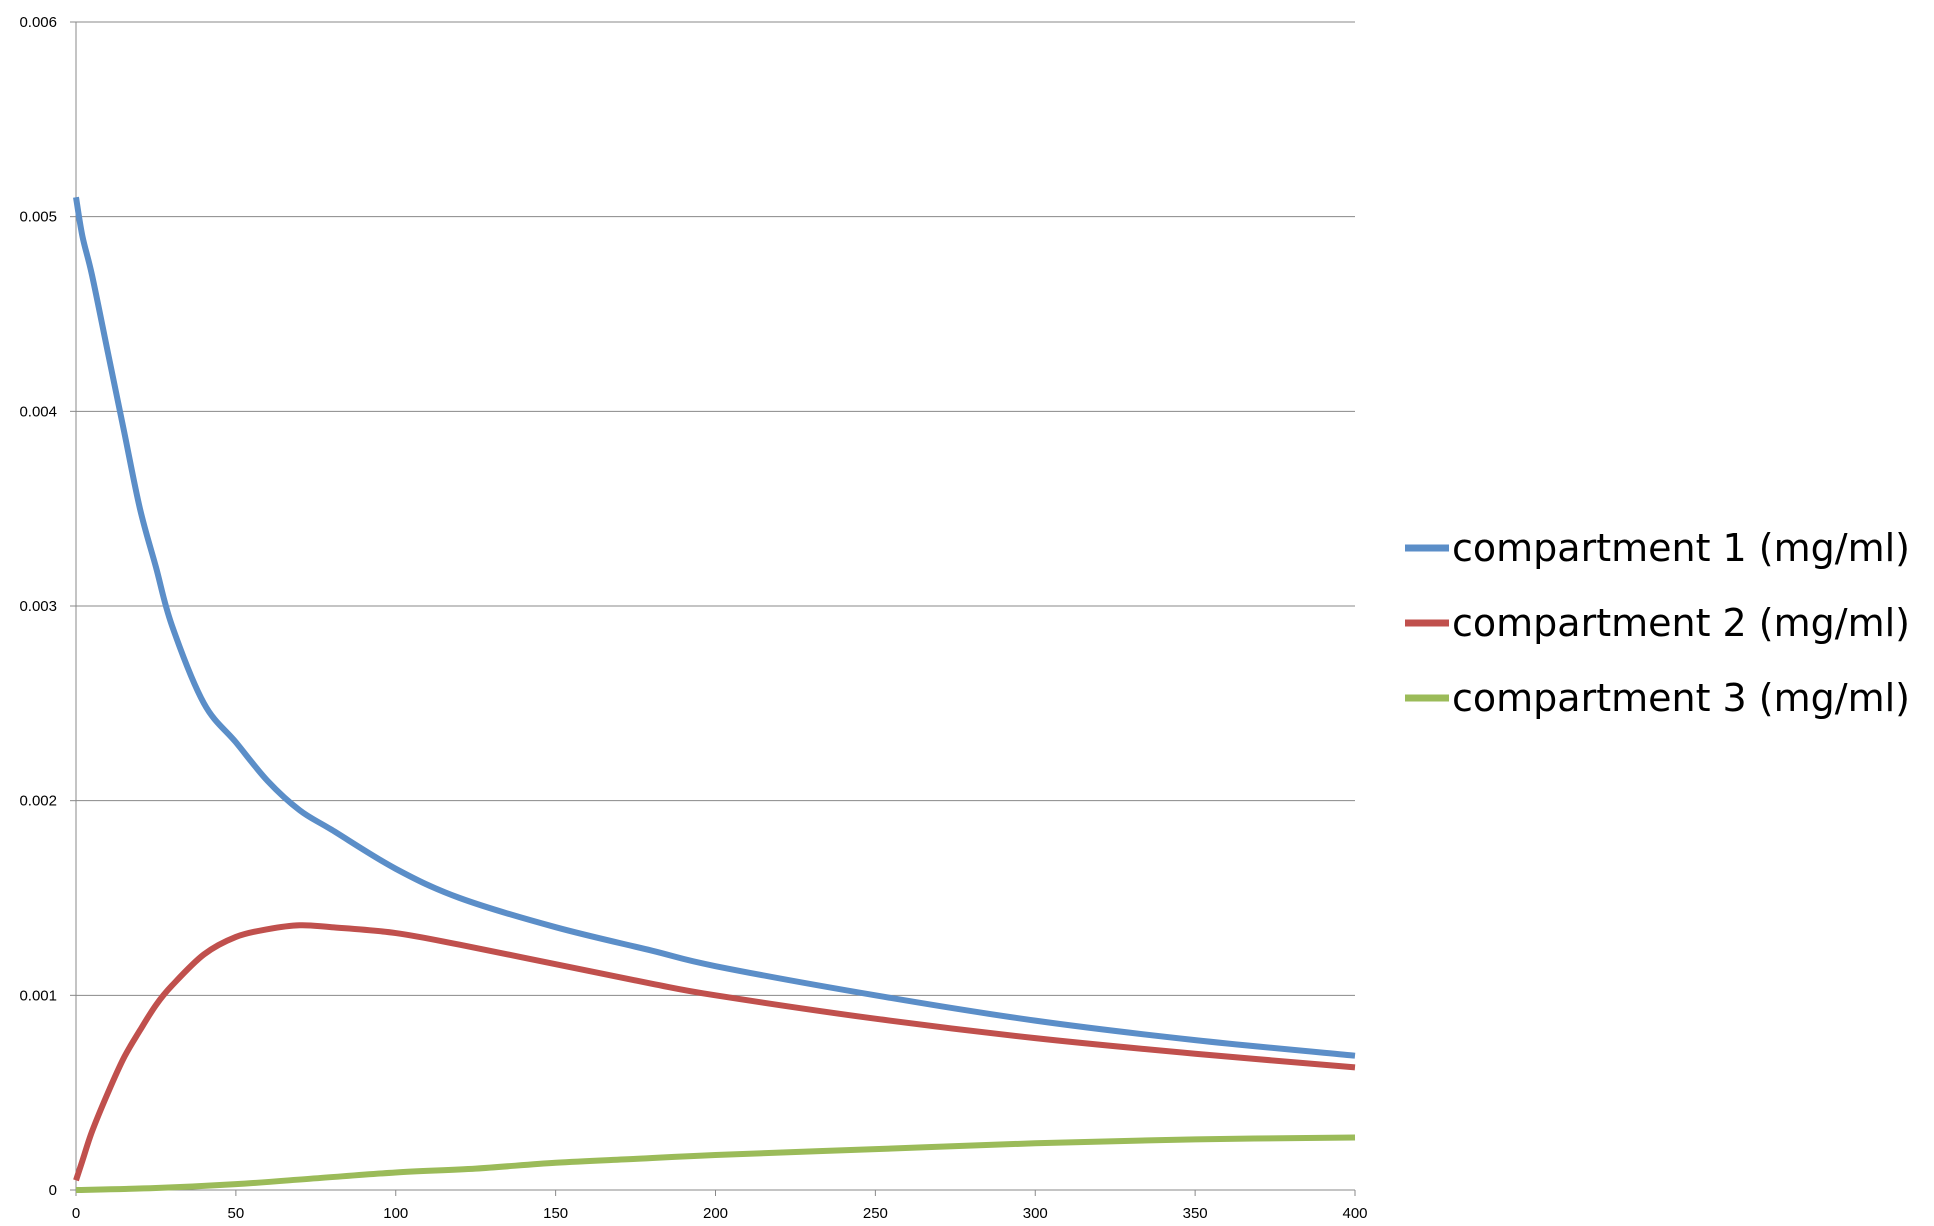  I want to click on legend-label-compartment-1: compartment 1 (mg/ml), so click(1681, 548).